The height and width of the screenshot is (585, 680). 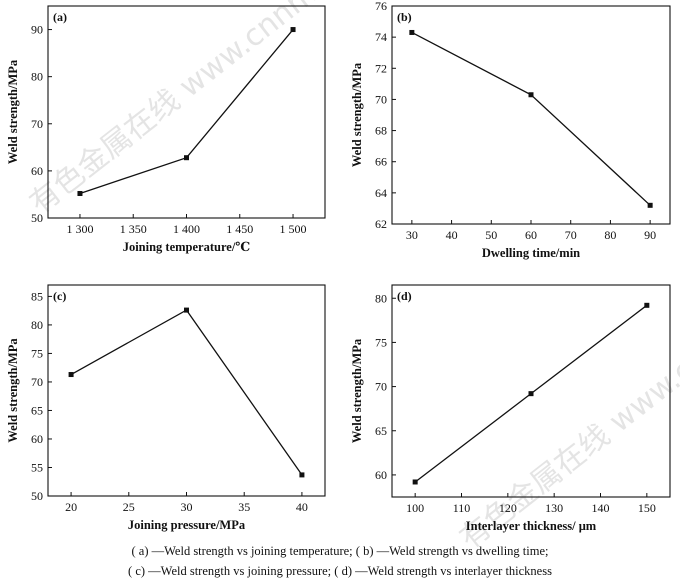 I want to click on y-tick-label: 64, so click(x=381, y=193).